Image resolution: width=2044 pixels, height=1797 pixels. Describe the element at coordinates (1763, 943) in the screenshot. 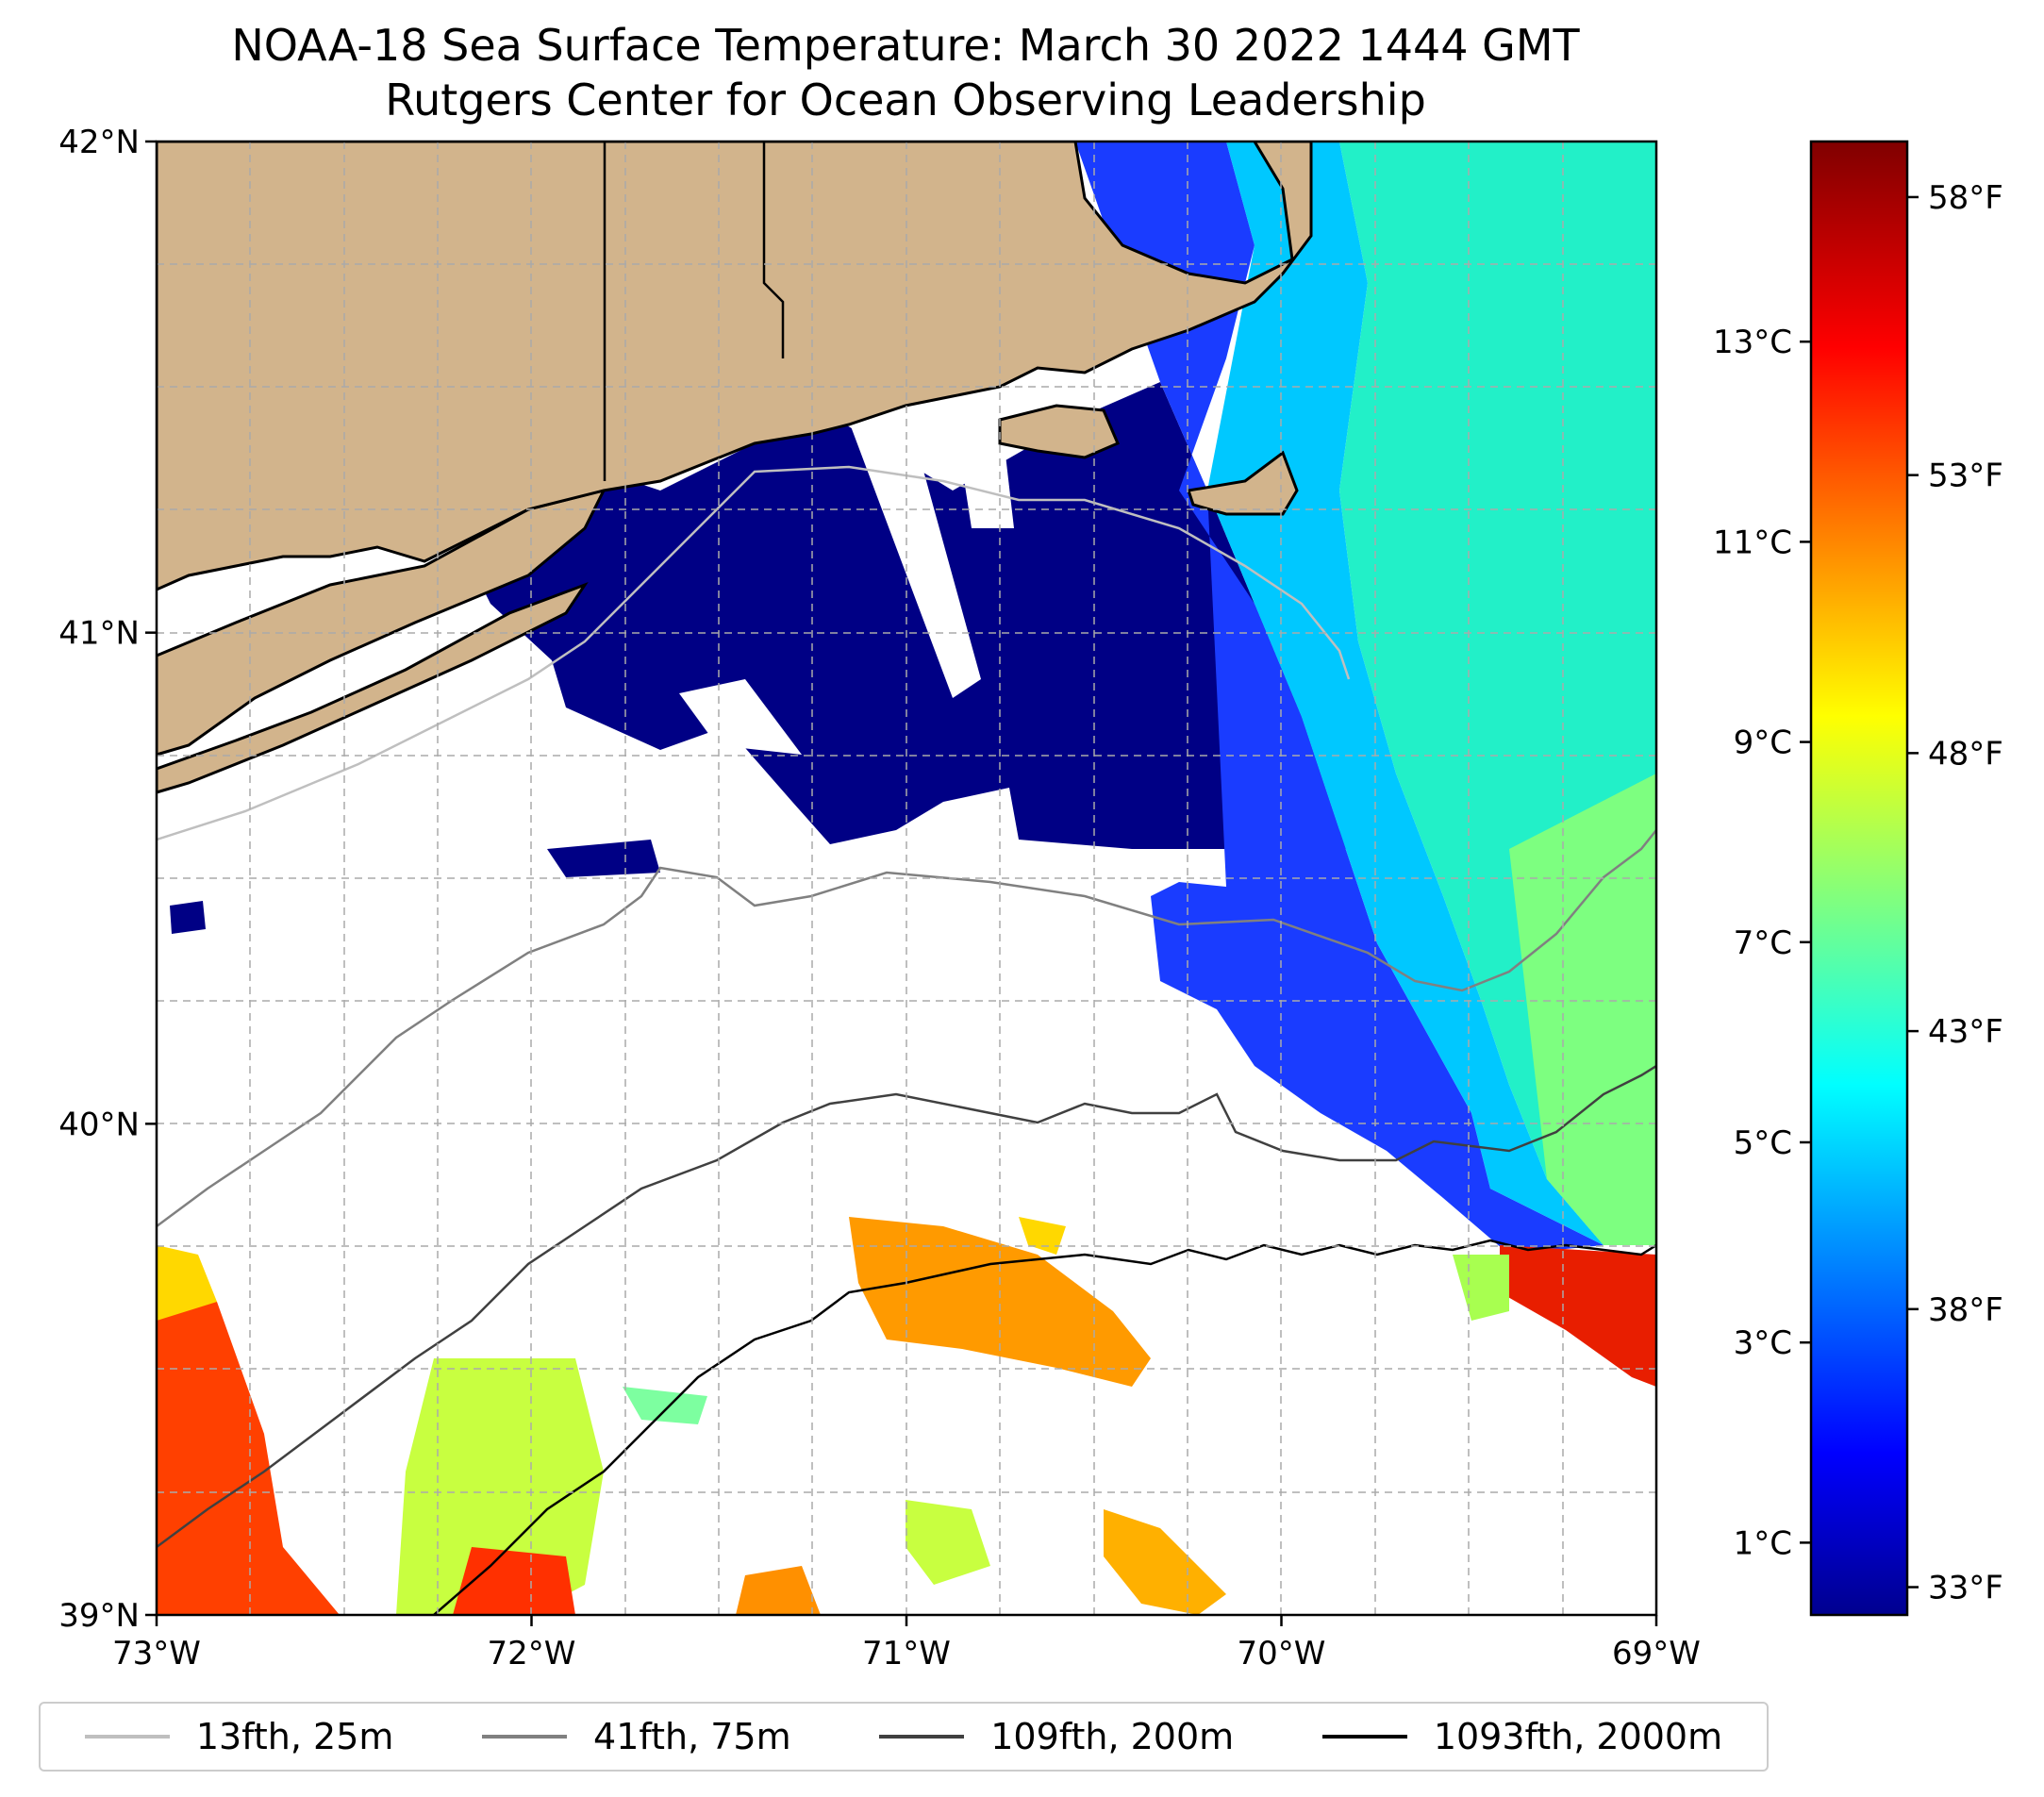

I see `colorbar-c-label: 7°C` at that location.